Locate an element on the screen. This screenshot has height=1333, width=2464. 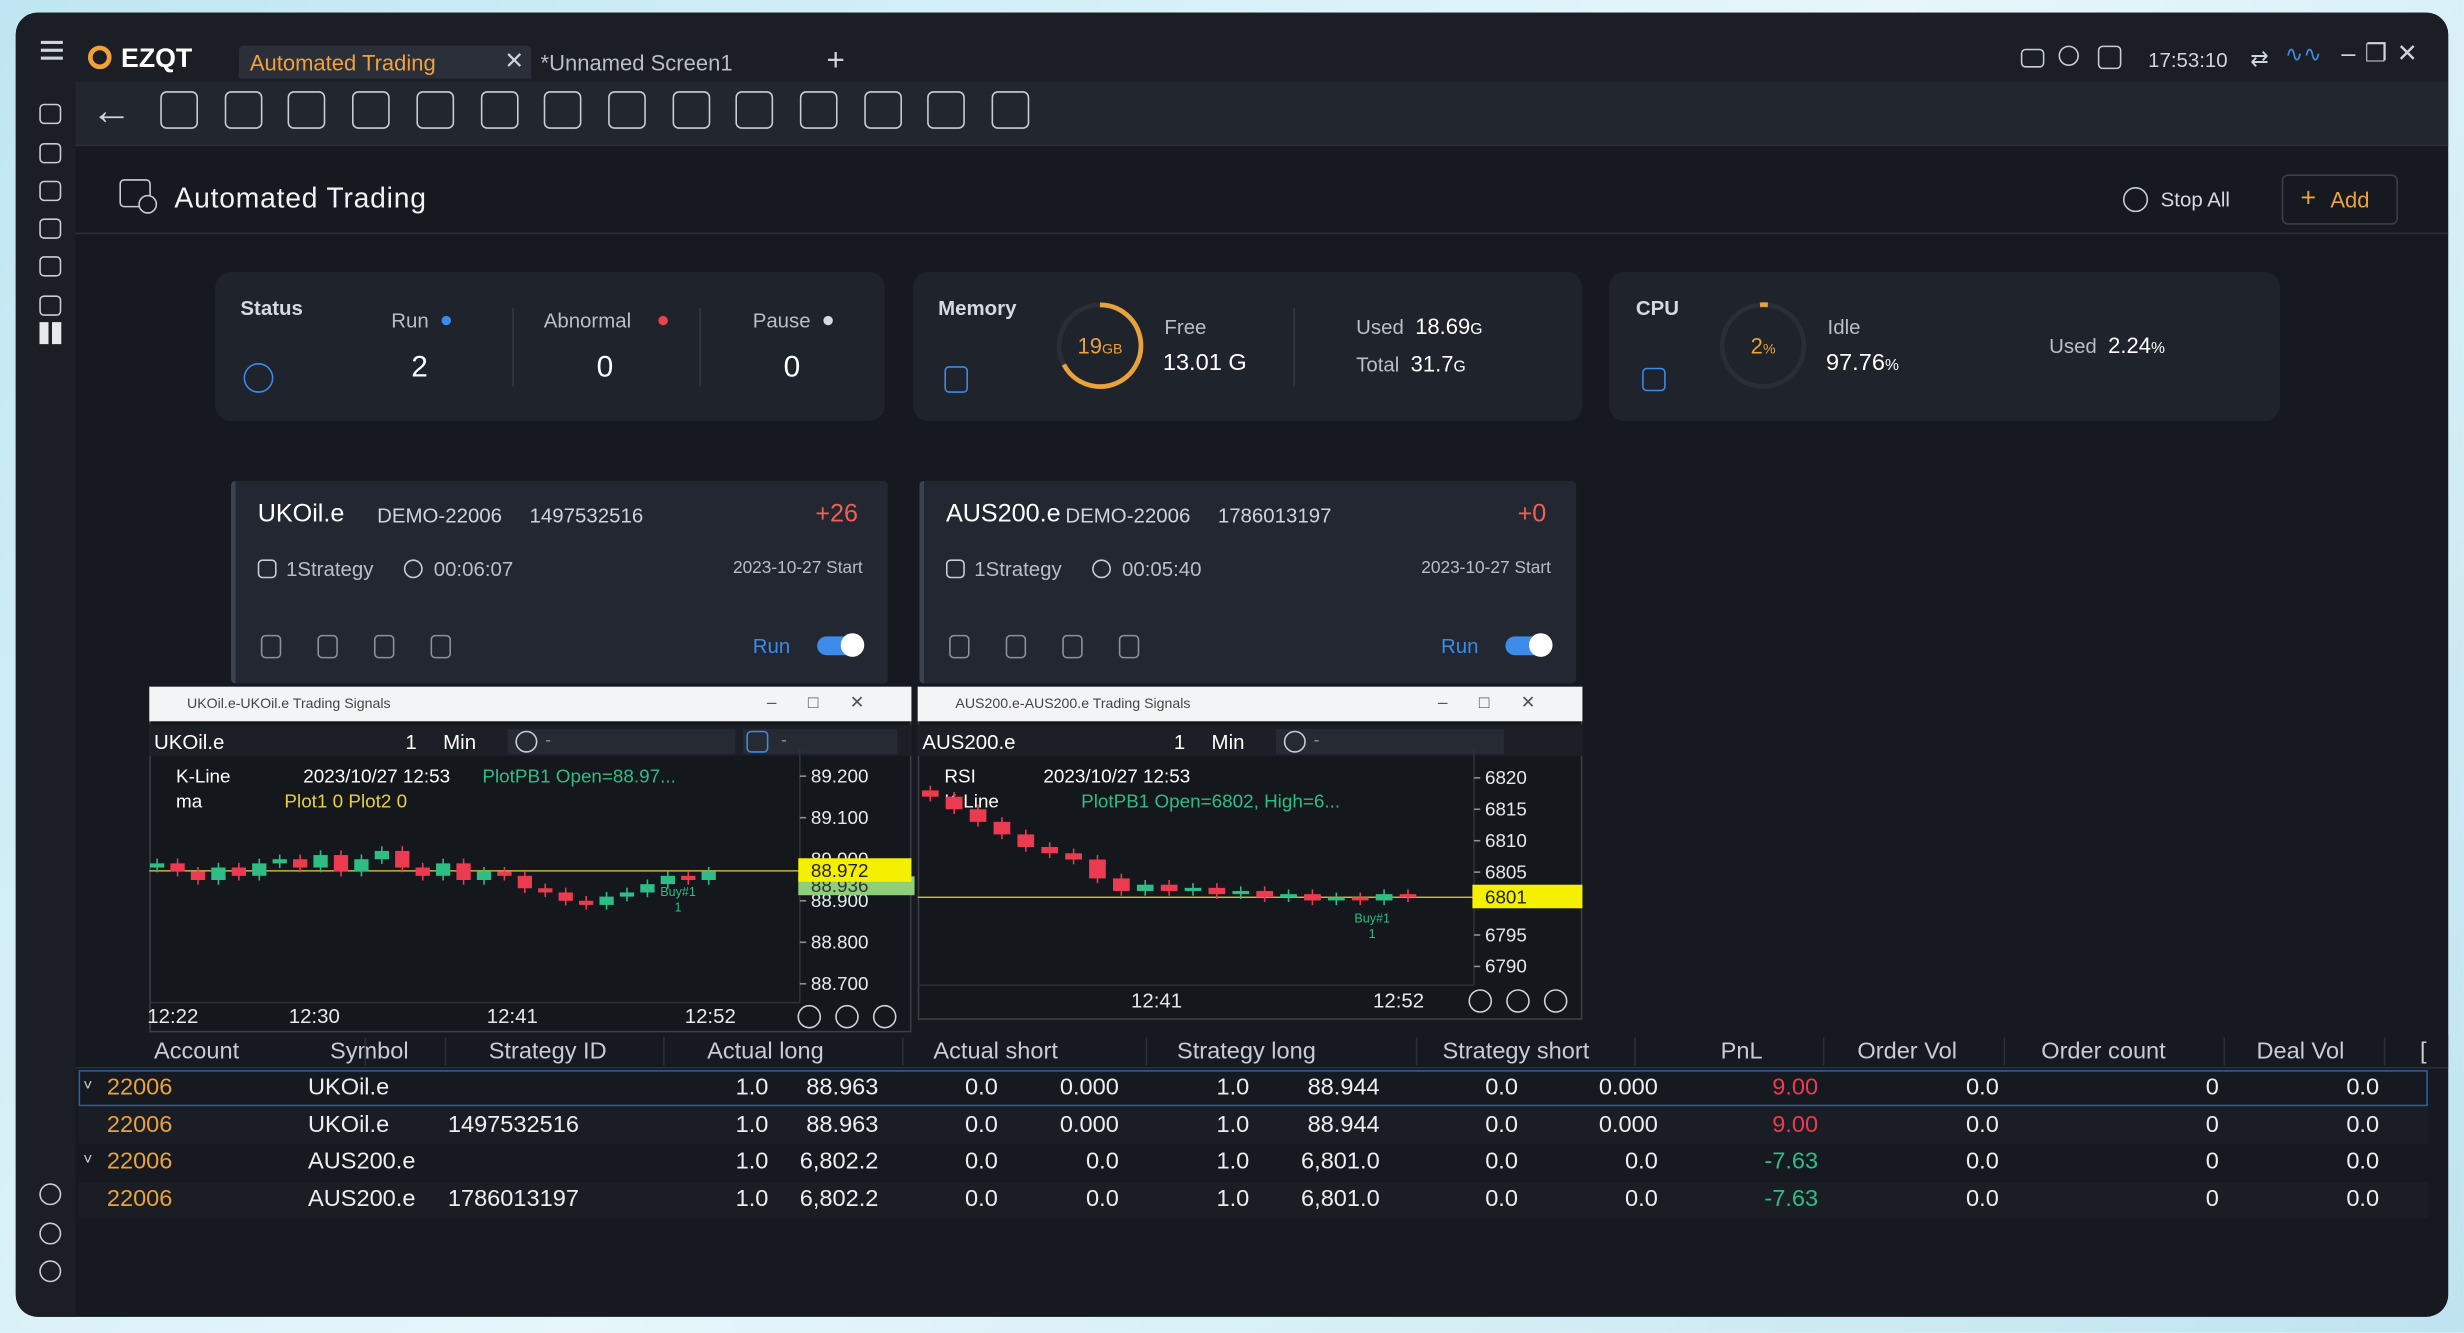
strategy-selector is located at coordinates (820, 742).